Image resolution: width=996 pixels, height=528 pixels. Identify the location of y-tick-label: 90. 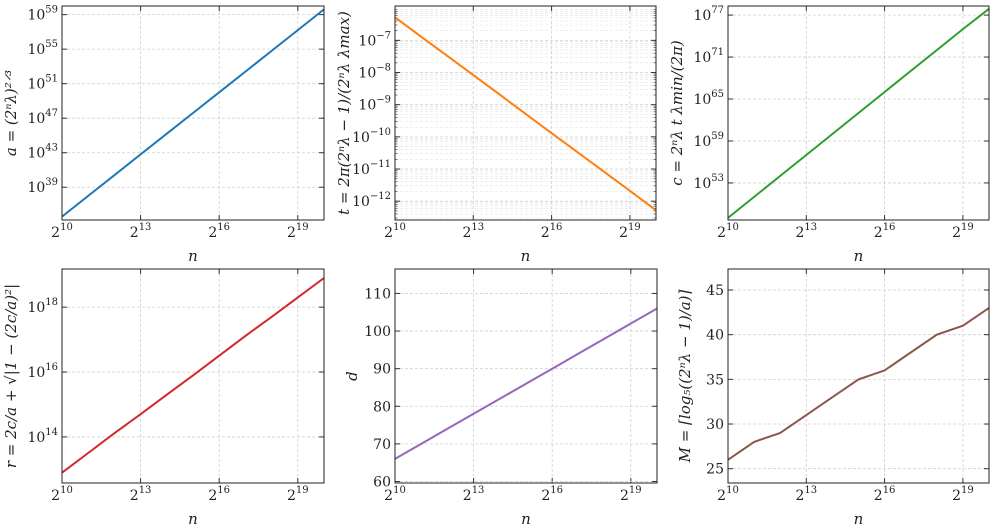
(382, 370).